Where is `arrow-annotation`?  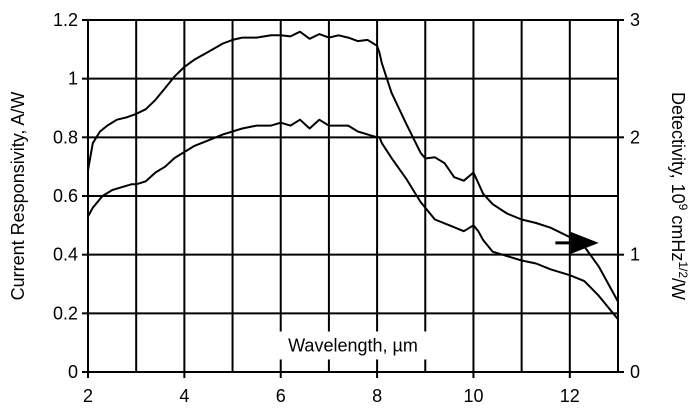
arrow-annotation is located at coordinates (577, 242).